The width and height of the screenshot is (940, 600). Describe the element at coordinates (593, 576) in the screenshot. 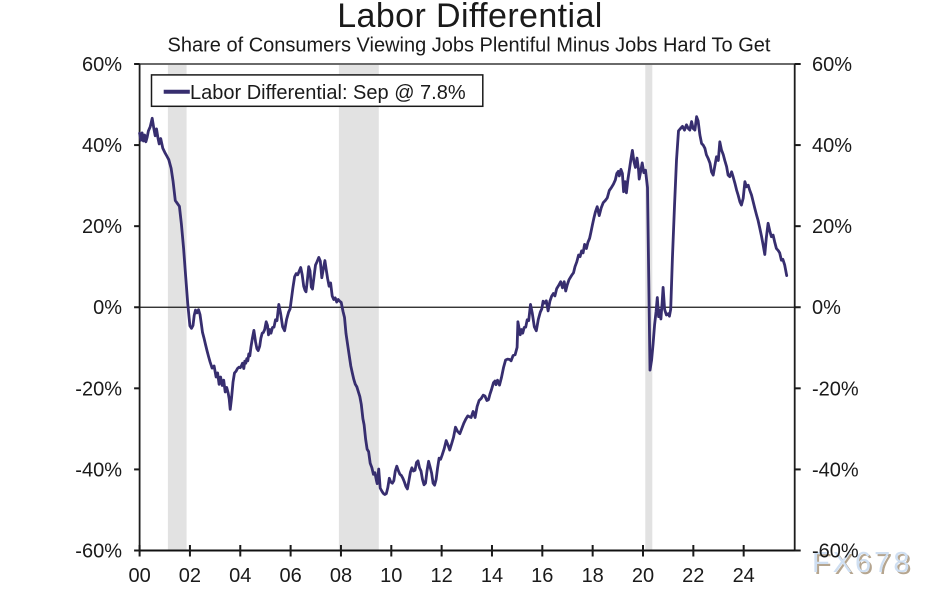

I see `svg-text: 18` at that location.